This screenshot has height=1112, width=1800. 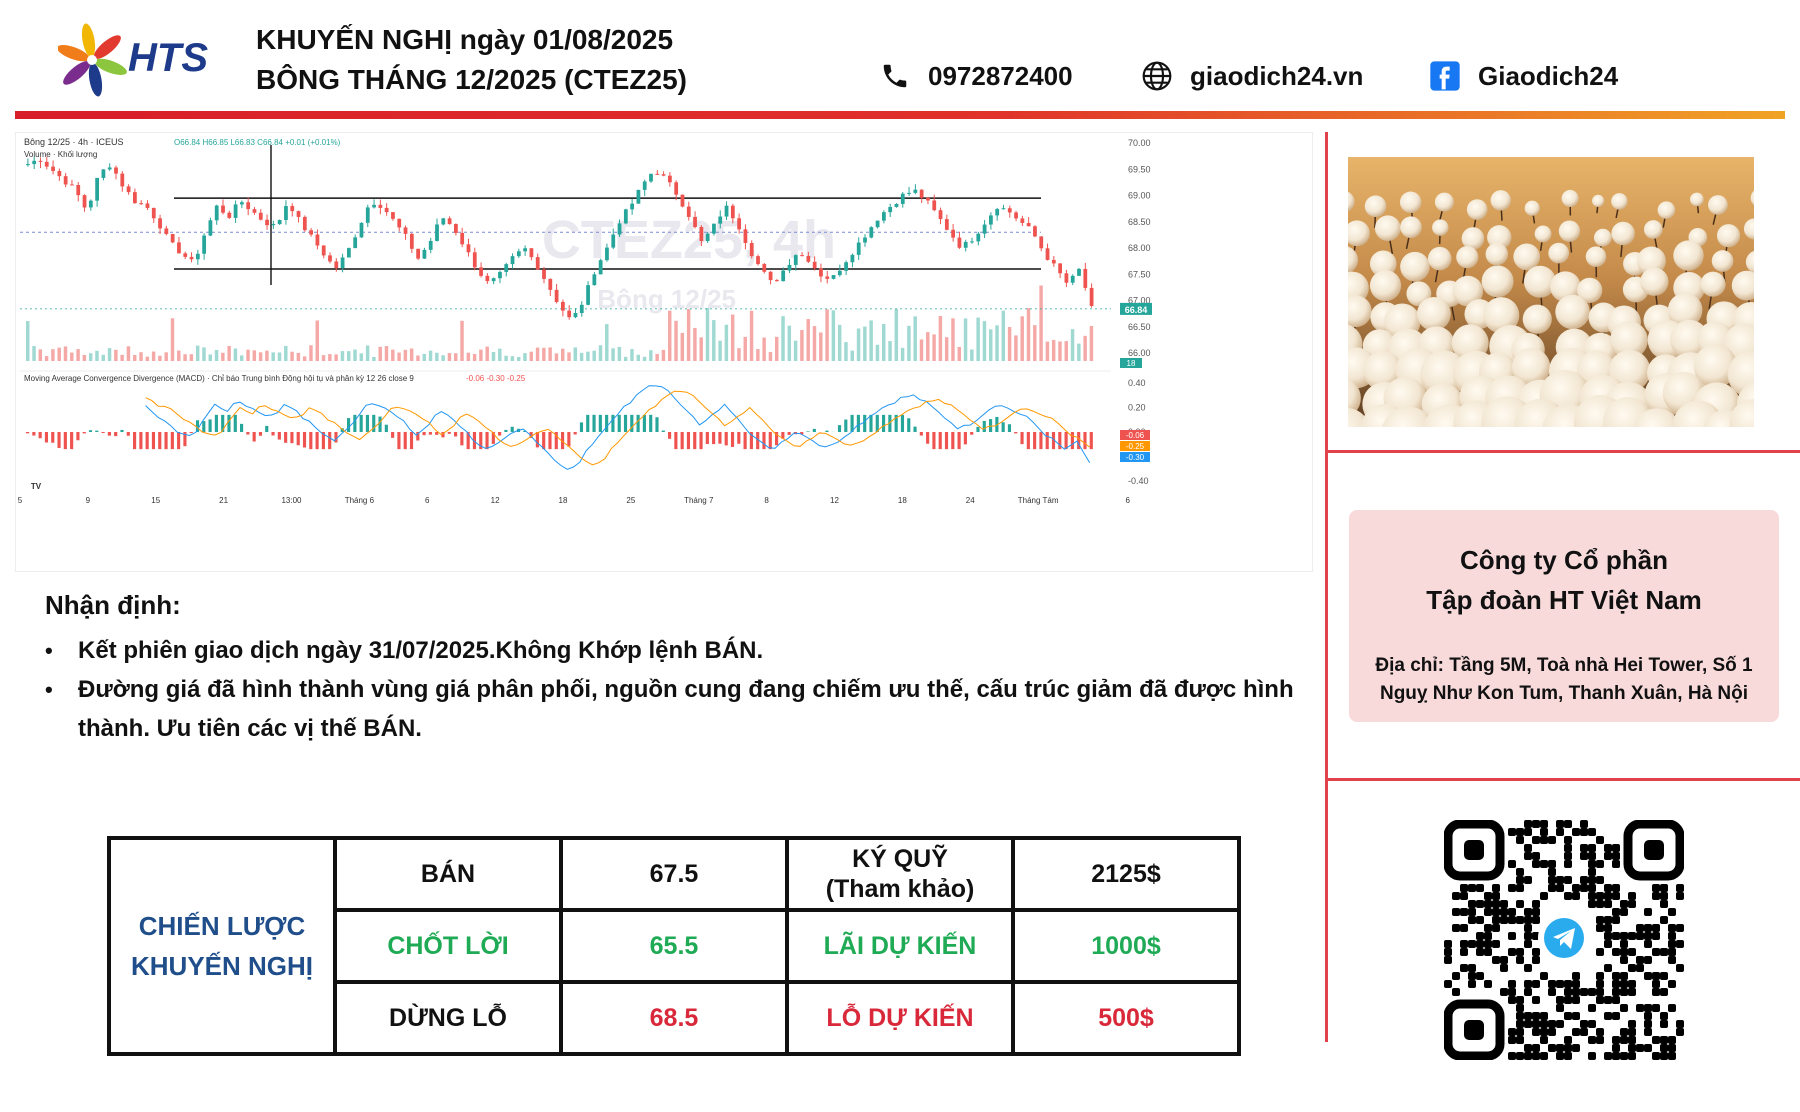 I want to click on macd-y-tick: 0.20, so click(x=1137, y=408).